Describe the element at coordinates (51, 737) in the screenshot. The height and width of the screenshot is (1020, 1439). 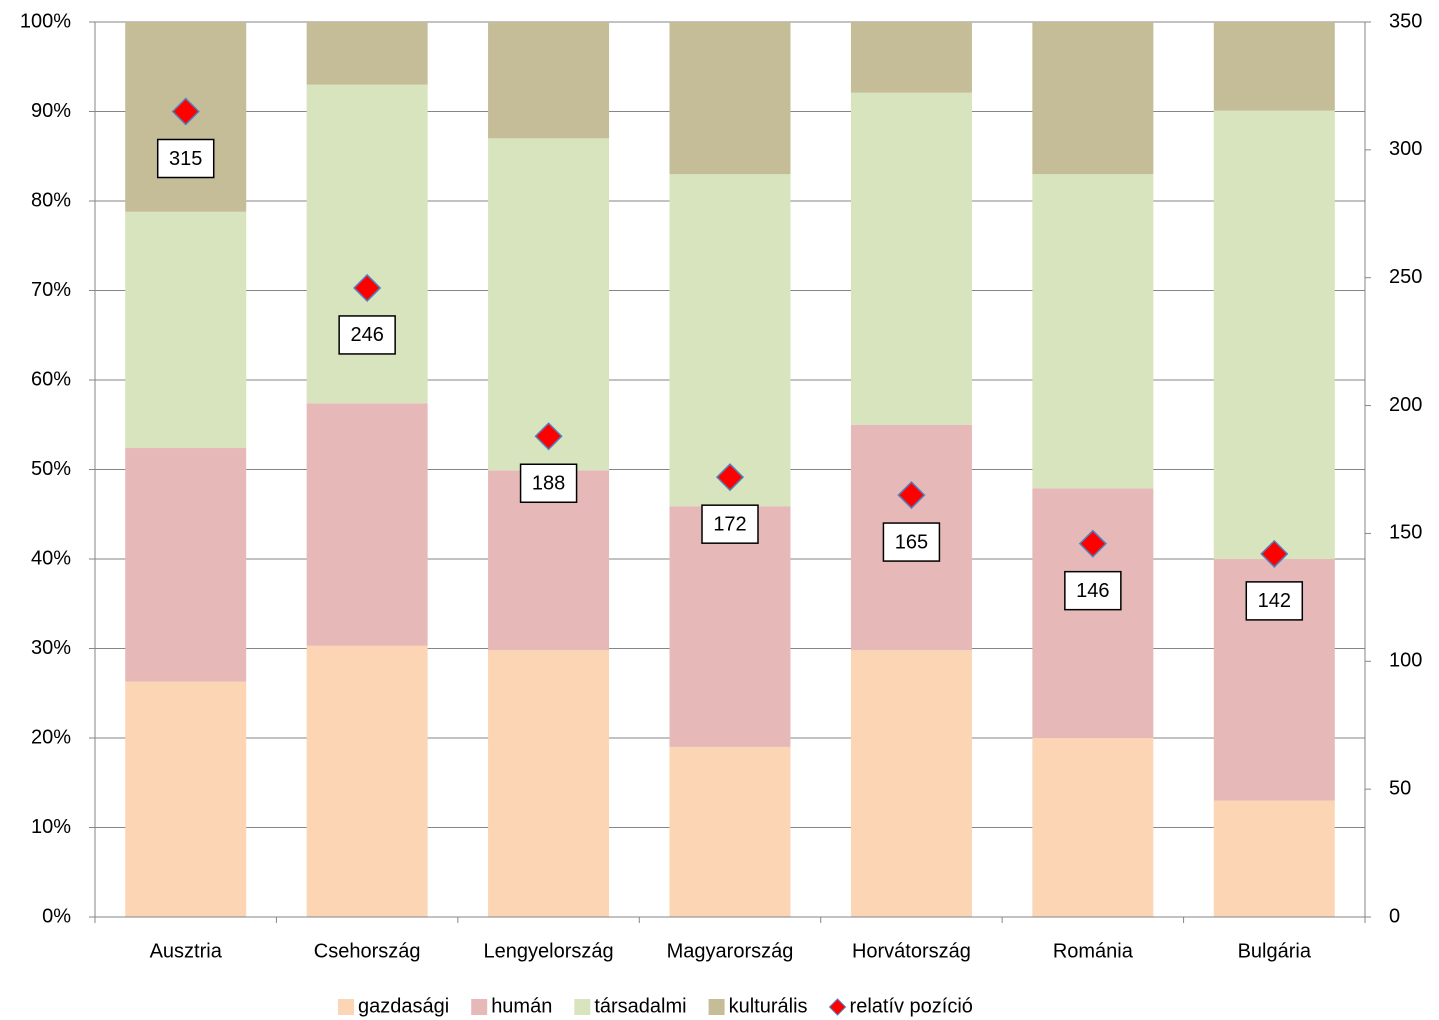
I see `y-tick-label: 20%` at that location.